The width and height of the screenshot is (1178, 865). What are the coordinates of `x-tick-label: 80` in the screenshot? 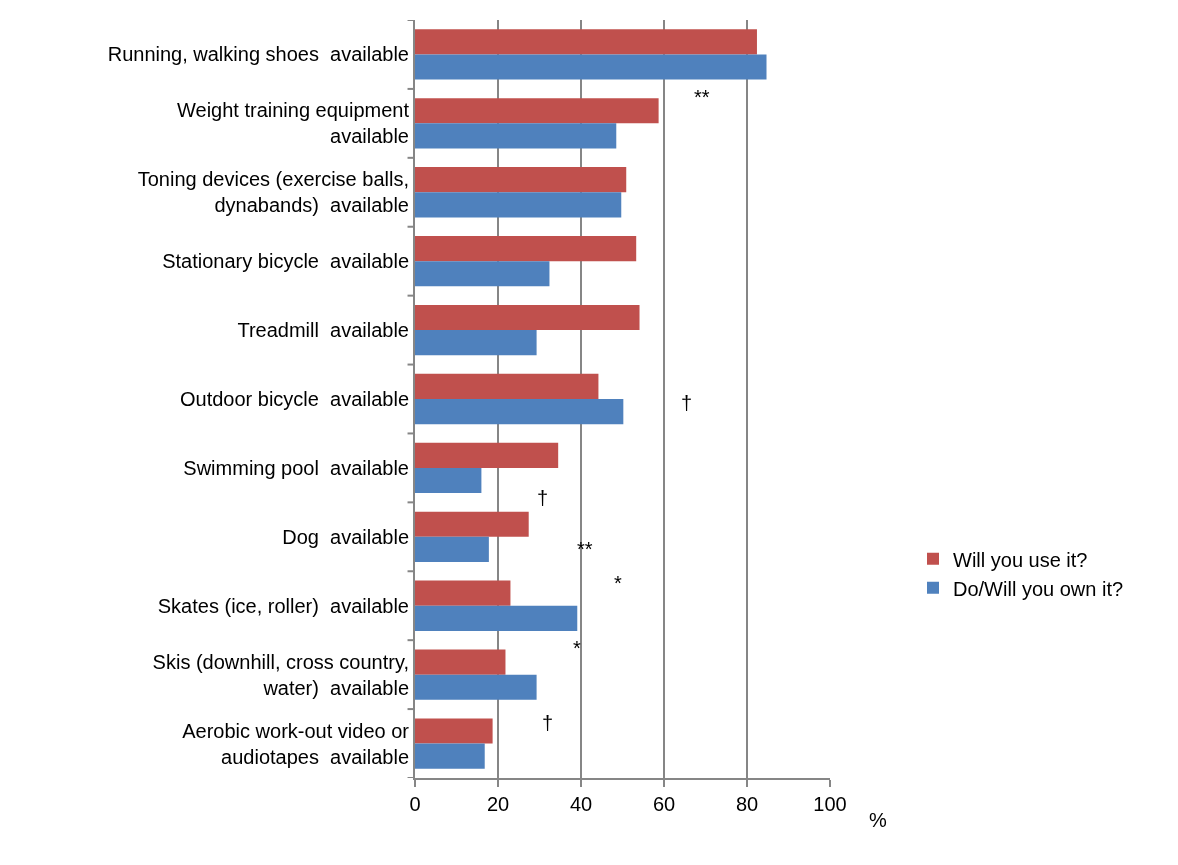 It's located at (747, 804).